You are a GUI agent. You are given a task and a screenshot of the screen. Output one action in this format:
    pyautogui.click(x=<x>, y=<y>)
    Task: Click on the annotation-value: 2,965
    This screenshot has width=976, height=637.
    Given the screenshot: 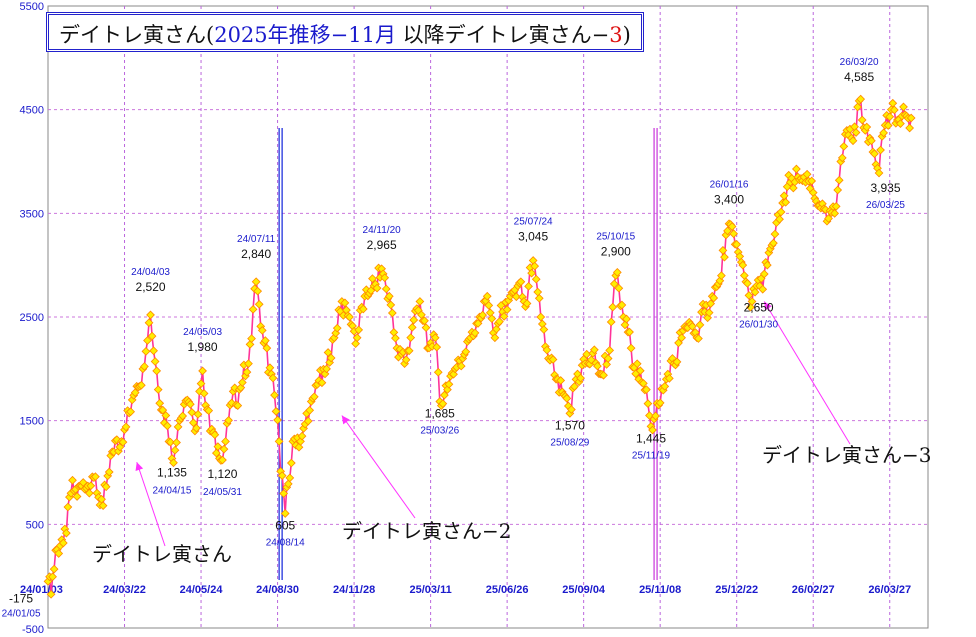 What is the action you would take?
    pyautogui.click(x=382, y=245)
    